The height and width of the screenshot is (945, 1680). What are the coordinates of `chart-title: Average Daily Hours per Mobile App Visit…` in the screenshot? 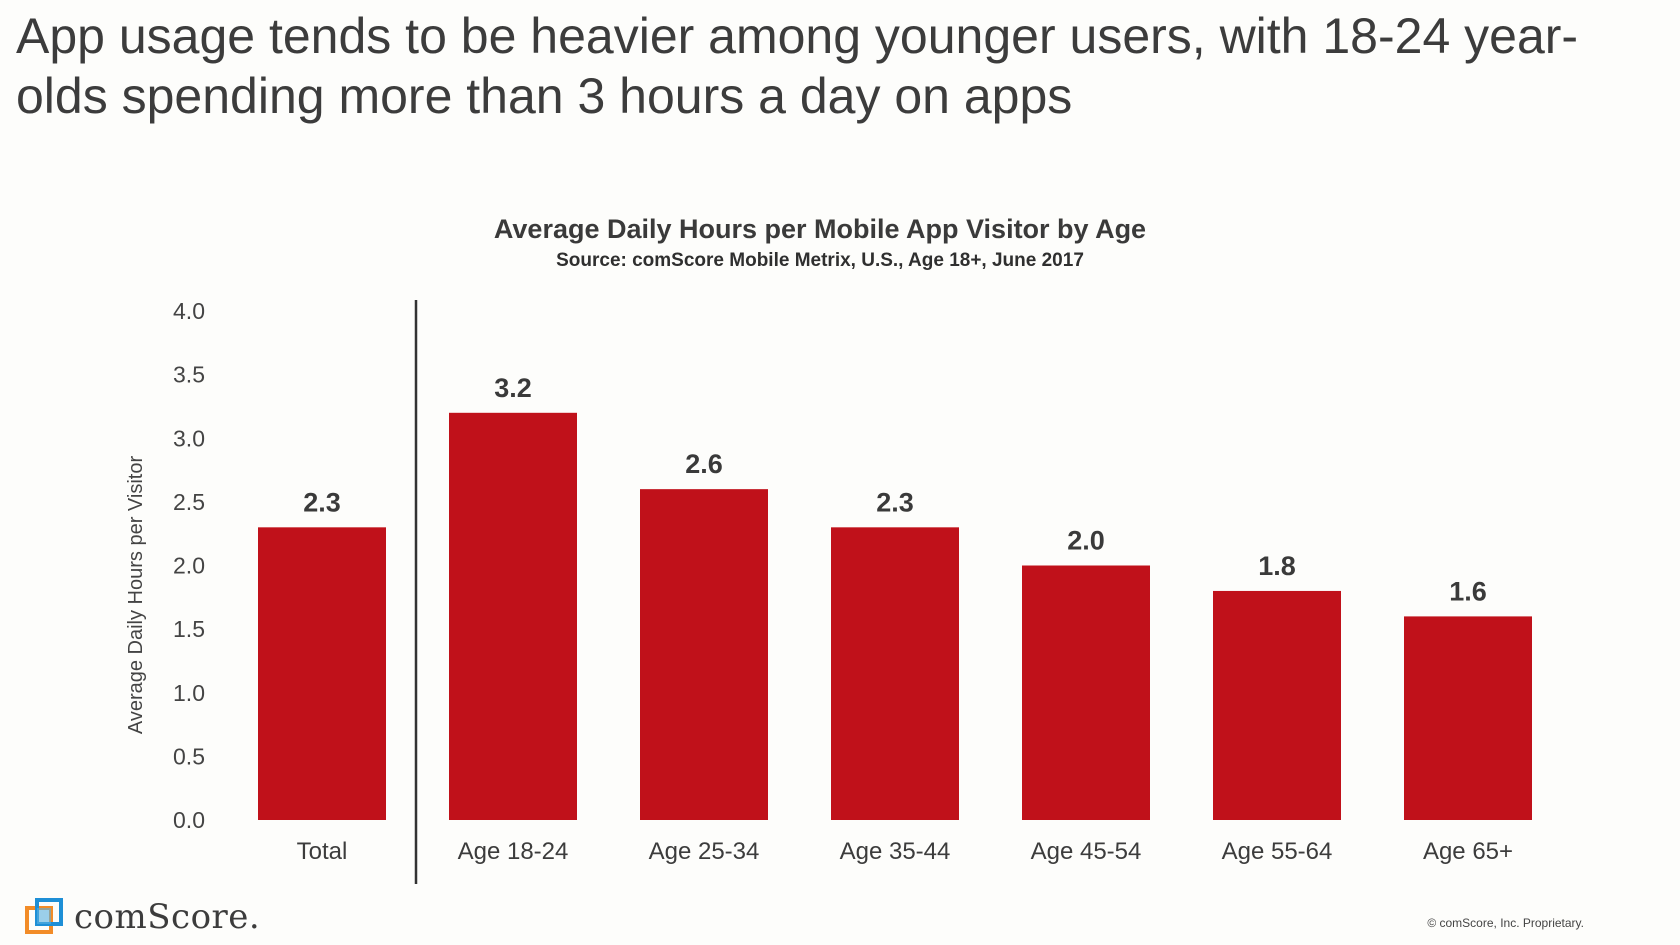 It's located at (820, 229).